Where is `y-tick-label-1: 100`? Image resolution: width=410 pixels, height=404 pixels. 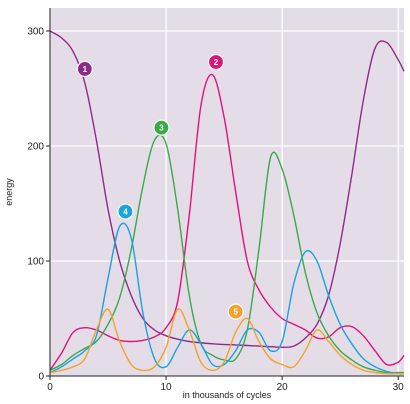
y-tick-label-1: 100 is located at coordinates (35, 262).